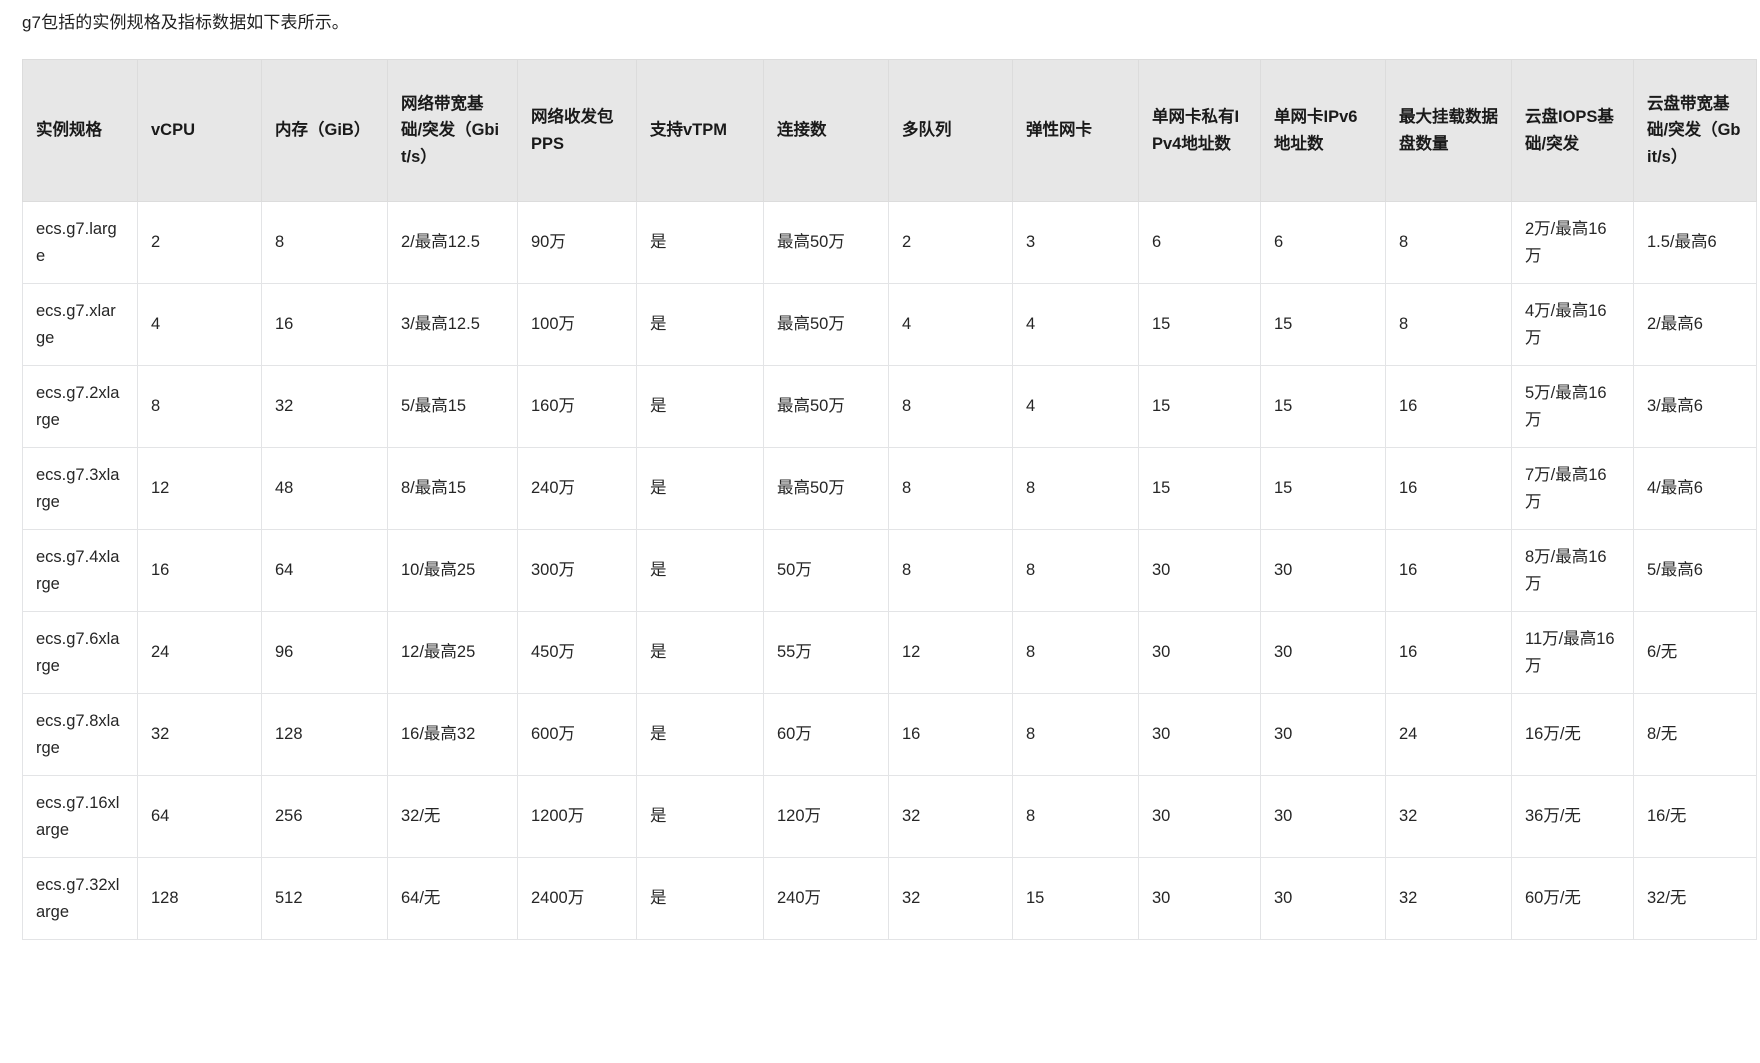  Describe the element at coordinates (577, 131) in the screenshot. I see `column-header-network-pps: 网络收发包PPS` at that location.